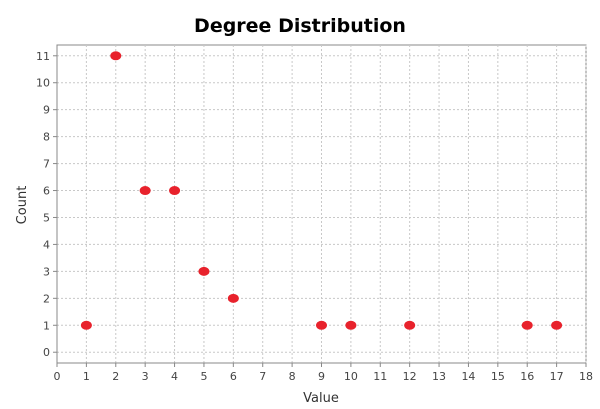  Describe the element at coordinates (300, 26) in the screenshot. I see `chart-title: Degree Distribution` at that location.